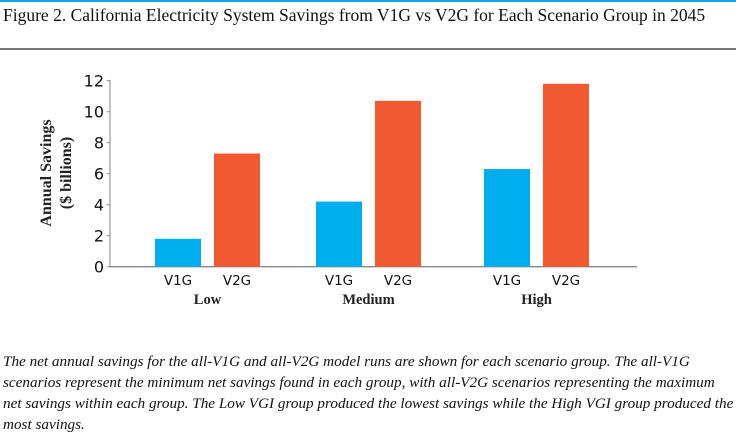 The width and height of the screenshot is (736, 435). What do you see at coordinates (178, 252) in the screenshot?
I see `bar-low-v1g` at bounding box center [178, 252].